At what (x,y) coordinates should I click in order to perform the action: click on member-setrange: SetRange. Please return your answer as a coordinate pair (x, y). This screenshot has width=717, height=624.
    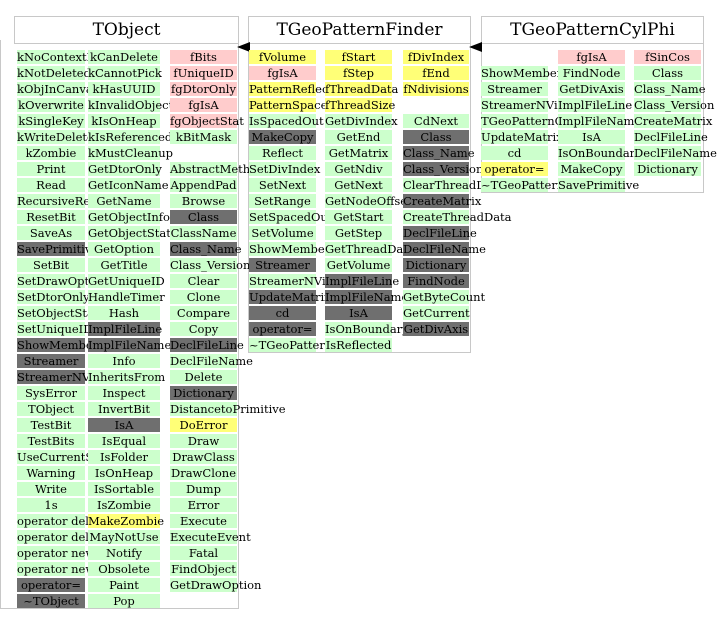
    Looking at the image, I should click on (282, 201).